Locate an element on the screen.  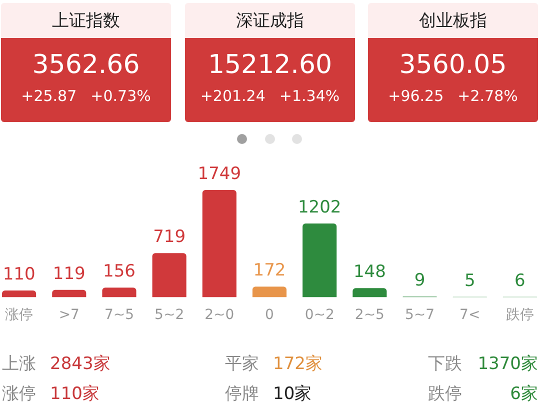
x-tick-label: 跌停 is located at coordinates (520, 315).